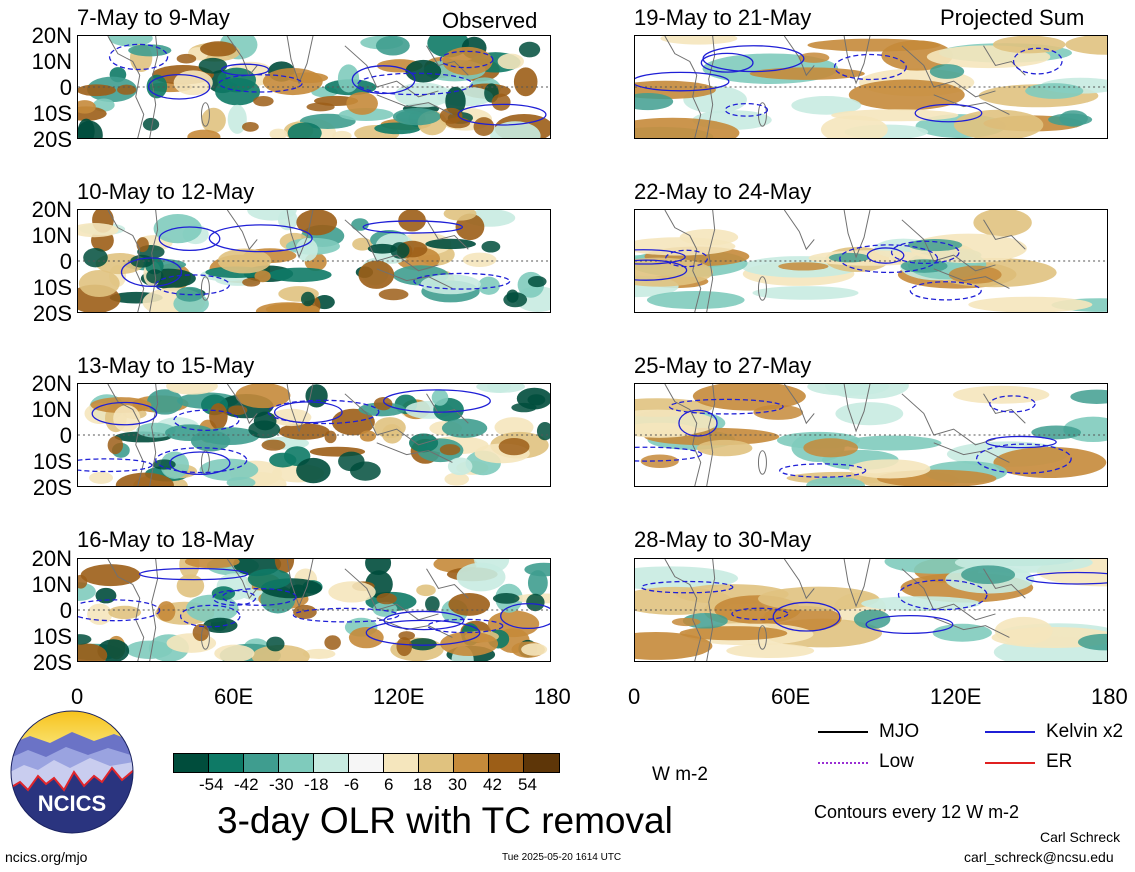 This screenshot has width=1135, height=872. What do you see at coordinates (490, 20) in the screenshot?
I see `observed-label: Observed` at bounding box center [490, 20].